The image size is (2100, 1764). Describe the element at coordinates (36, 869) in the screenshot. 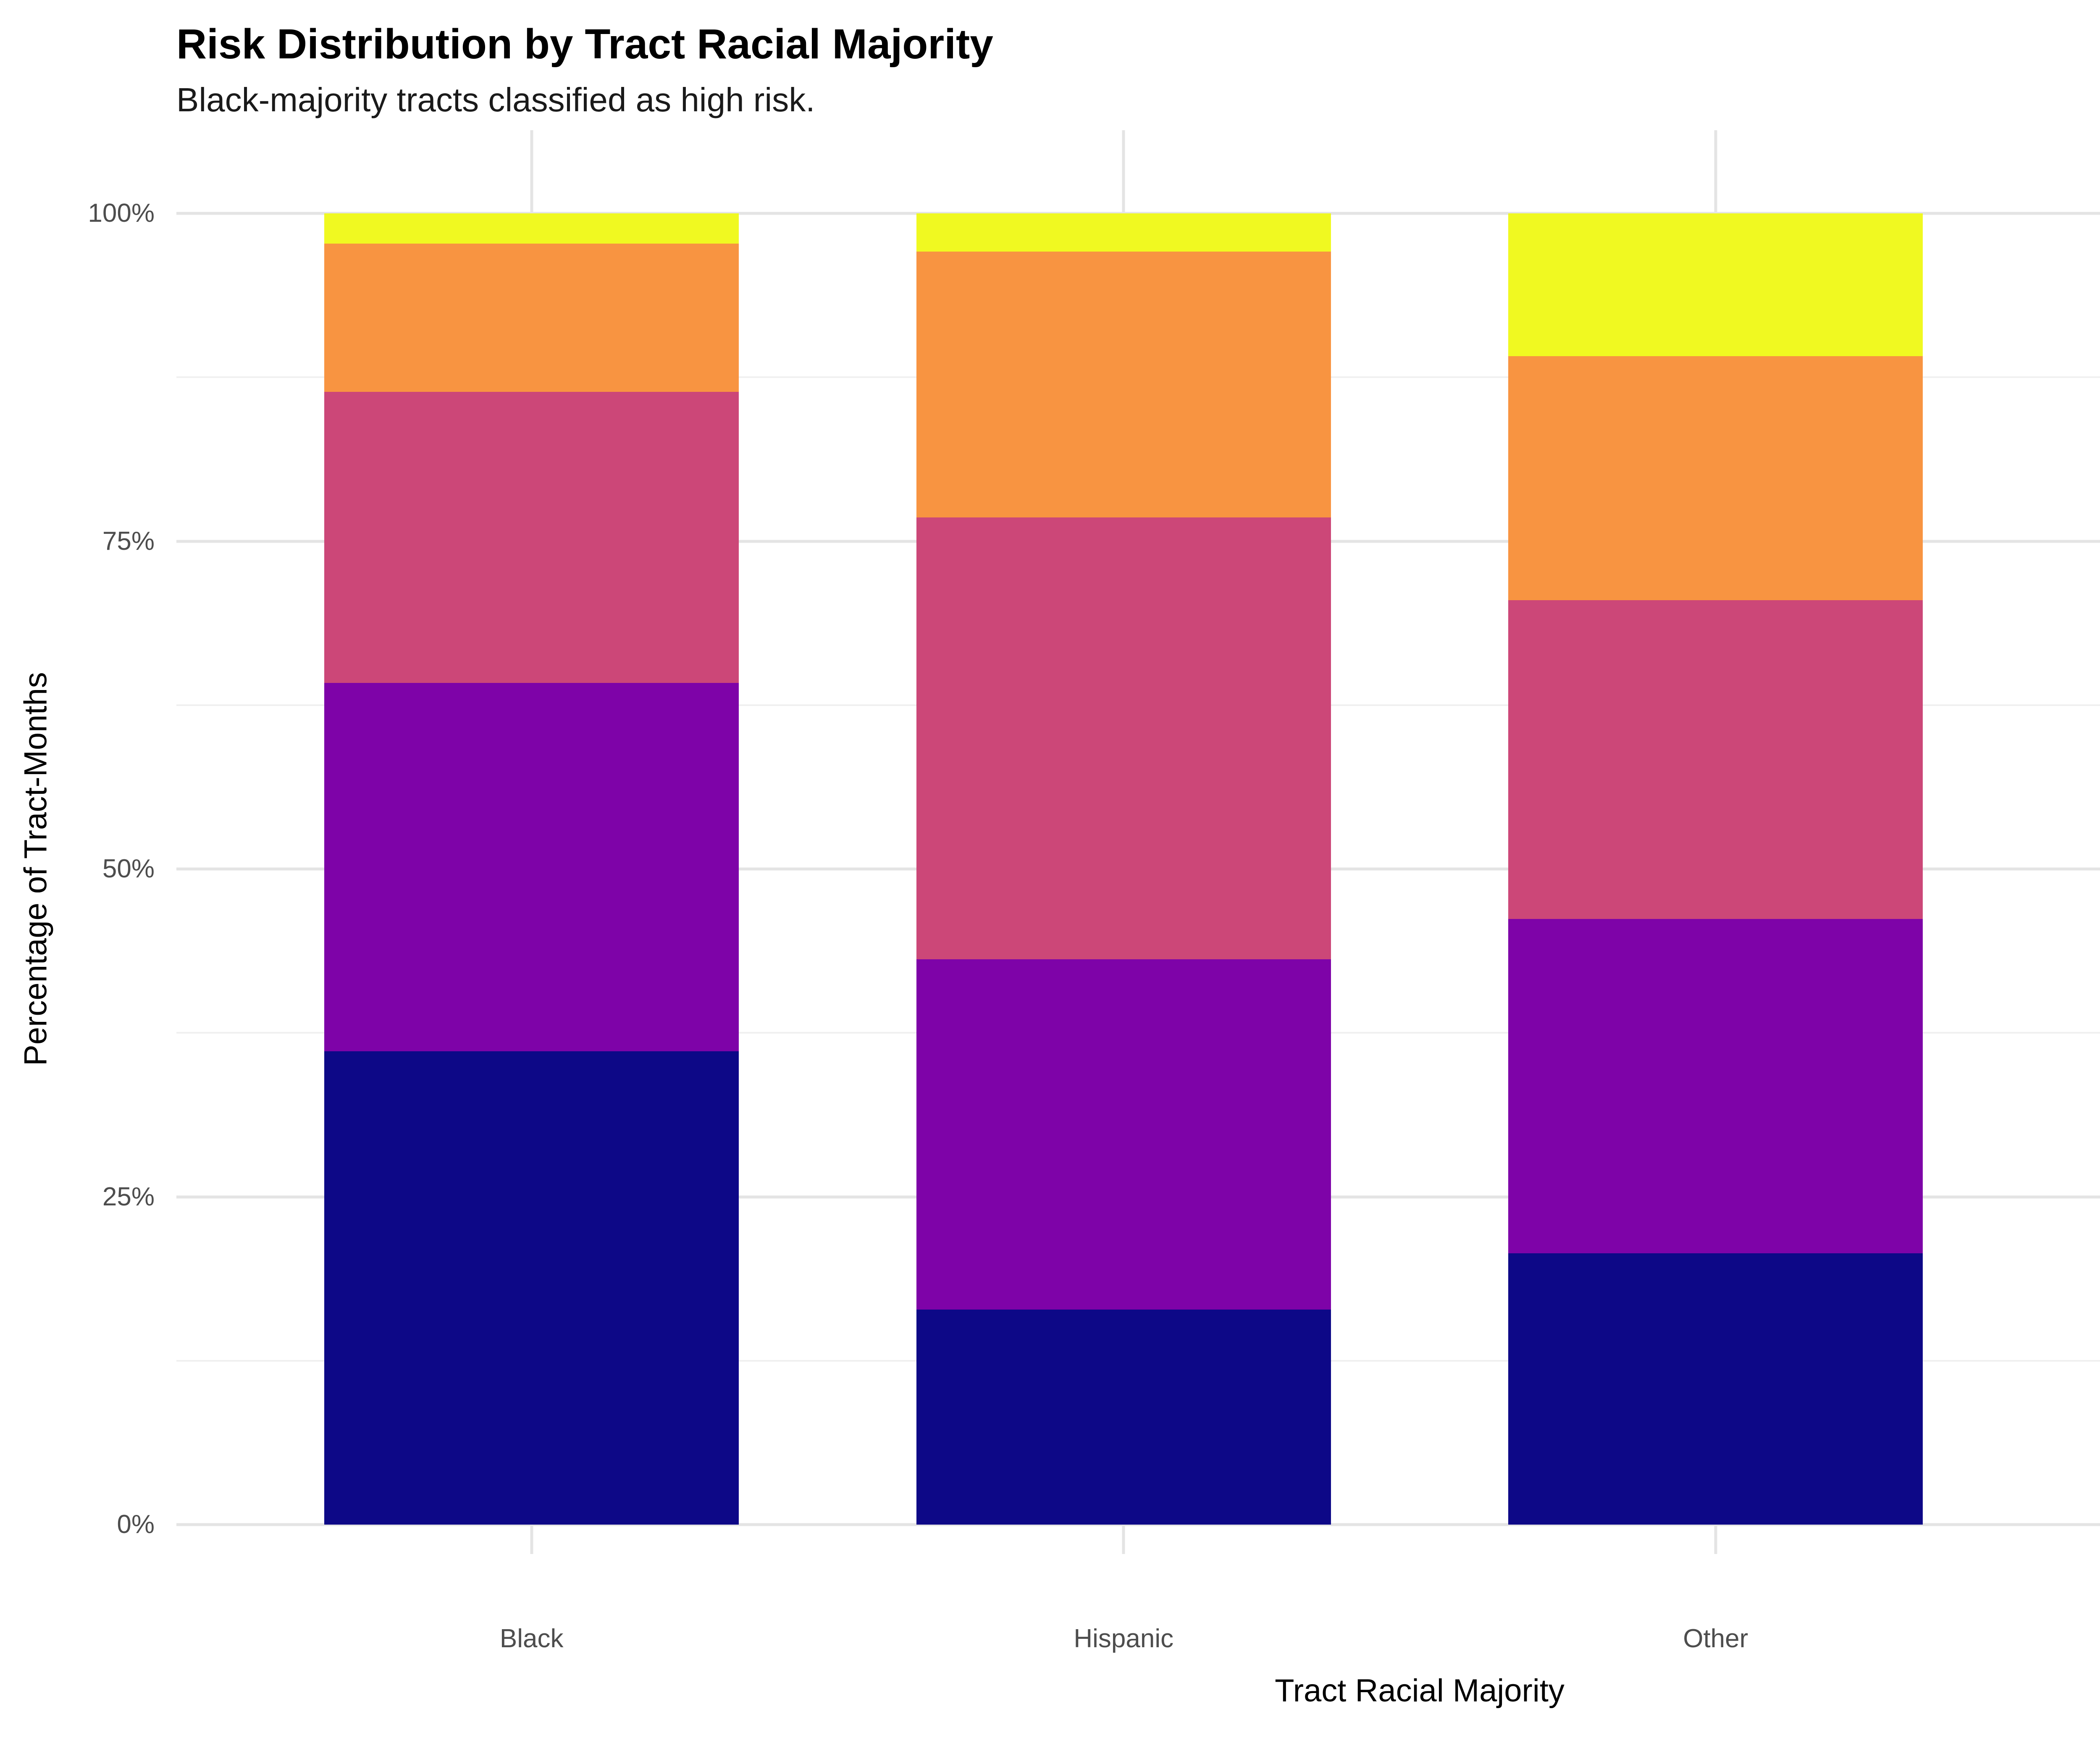

I see `y-axis-title: Percentage of Tract-Months` at that location.